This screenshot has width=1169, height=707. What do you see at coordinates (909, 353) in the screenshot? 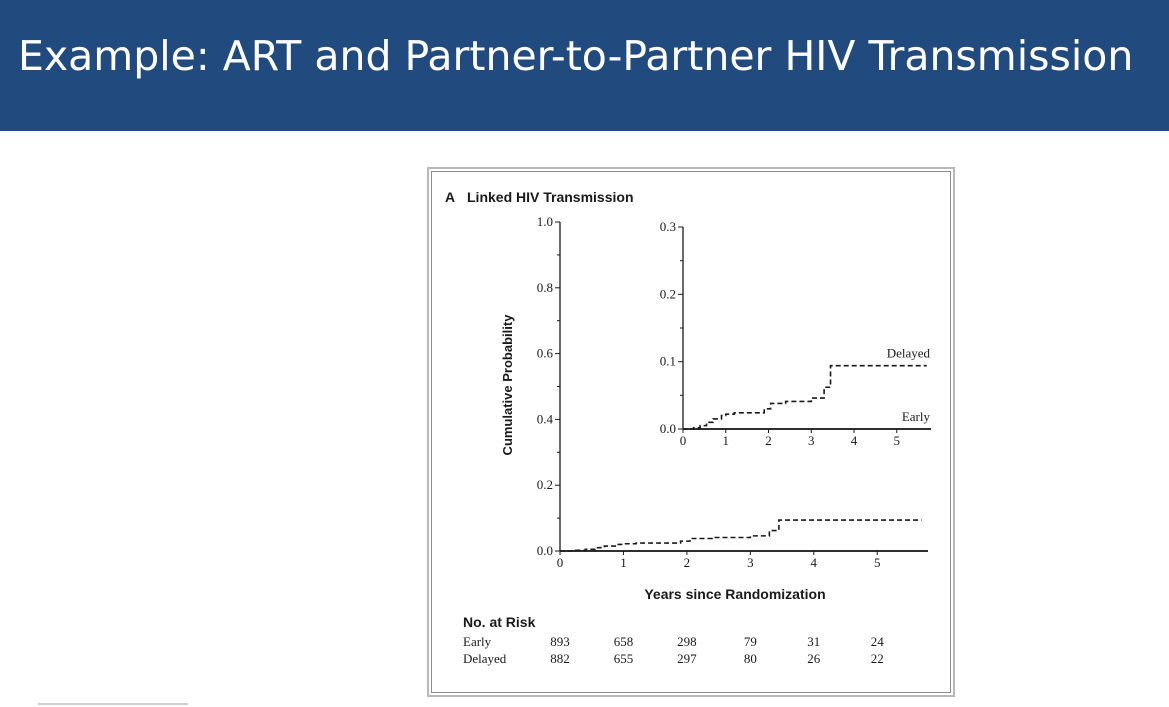
I see `inset-series-label-delayed: Delayed` at bounding box center [909, 353].